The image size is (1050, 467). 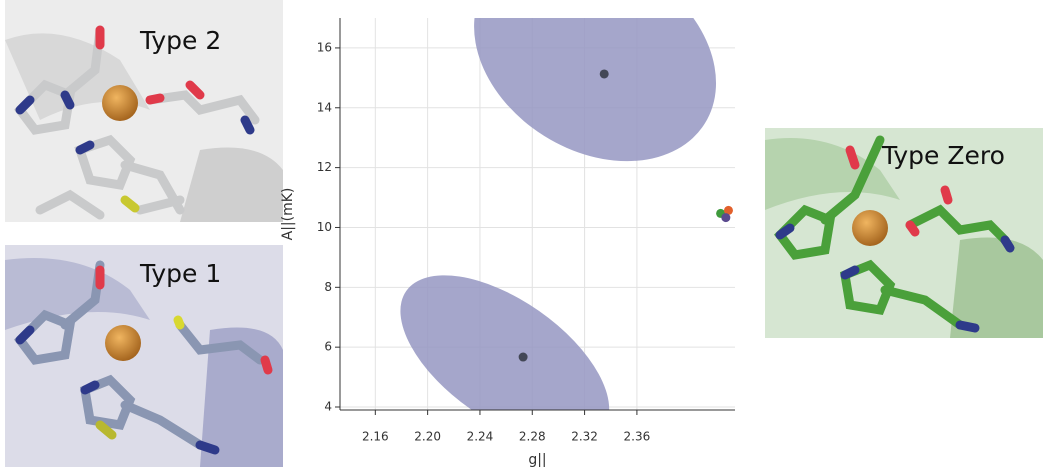 What do you see at coordinates (324, 167) in the screenshot?
I see `y-tick-label: 12` at bounding box center [324, 167].